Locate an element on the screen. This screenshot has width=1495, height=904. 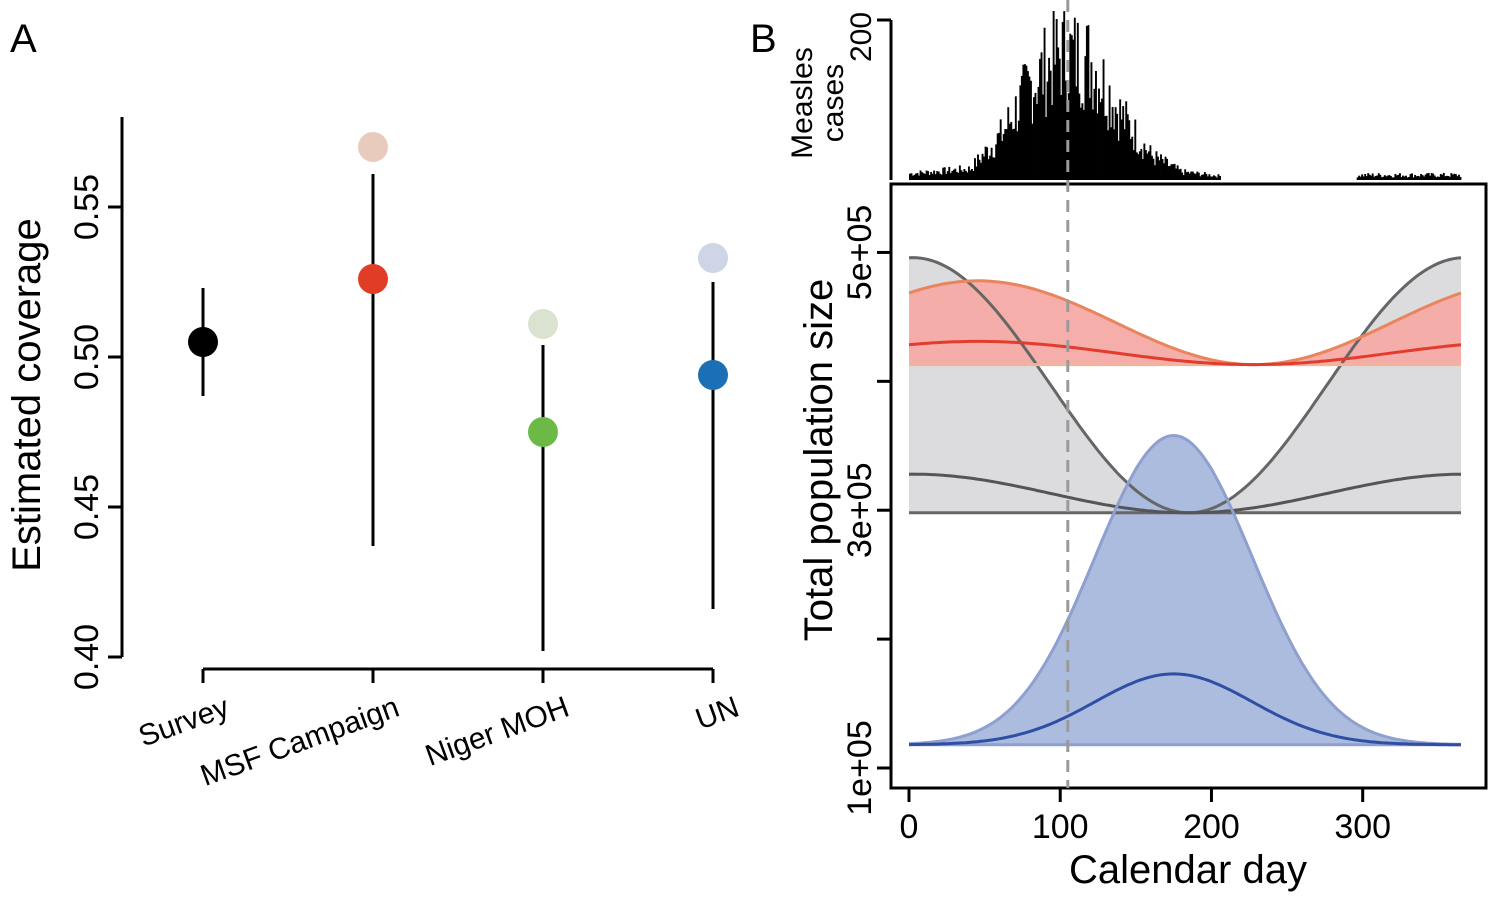
reported-point is located at coordinates (543, 324).